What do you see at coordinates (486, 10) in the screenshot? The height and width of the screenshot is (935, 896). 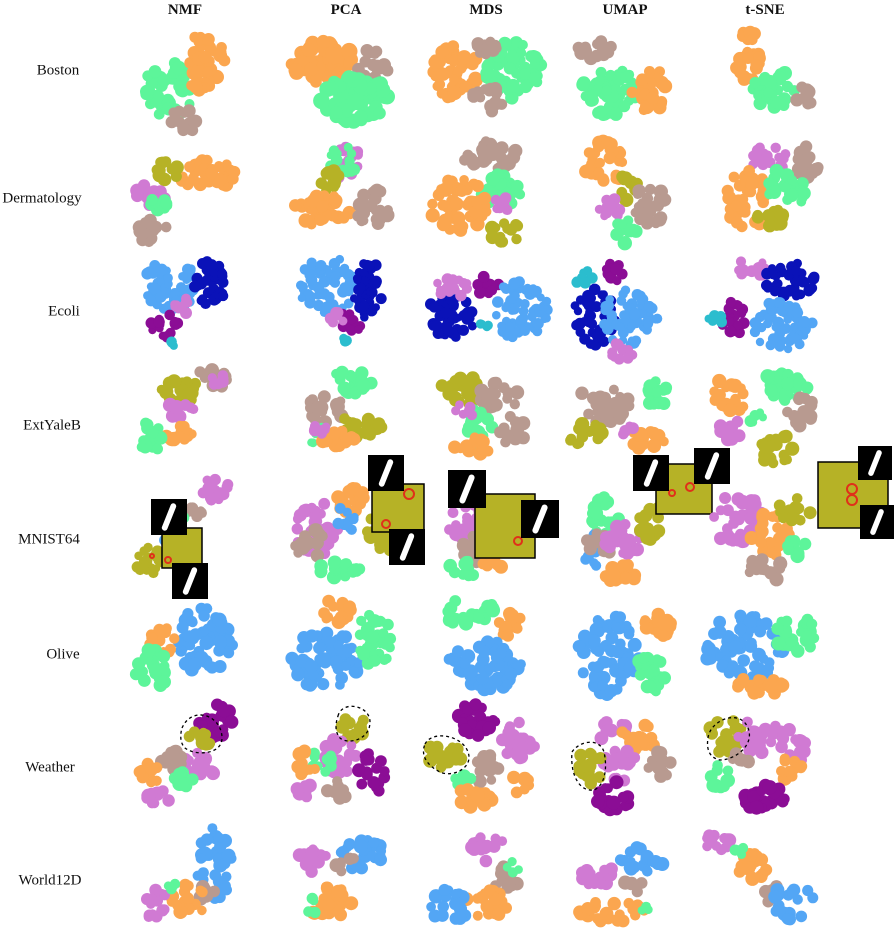 I see `column-header-mds: MDS` at bounding box center [486, 10].